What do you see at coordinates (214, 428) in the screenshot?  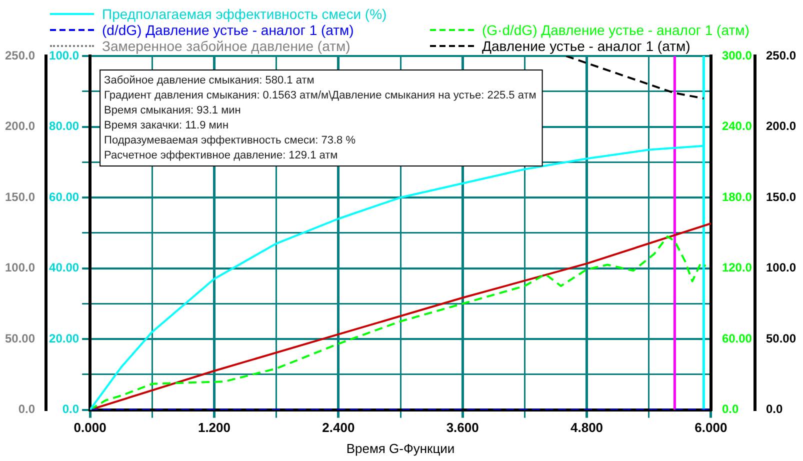 I see `x-tick-label: 1.200` at bounding box center [214, 428].